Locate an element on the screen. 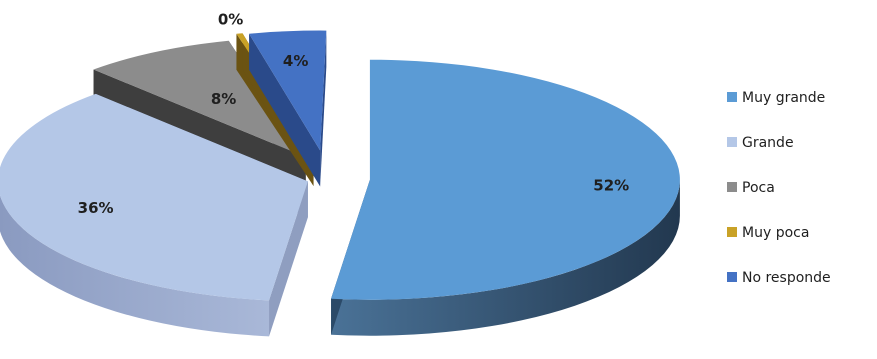 This screenshot has width=877, height=359. data-label-muy-grande: 52% is located at coordinates (611, 186).